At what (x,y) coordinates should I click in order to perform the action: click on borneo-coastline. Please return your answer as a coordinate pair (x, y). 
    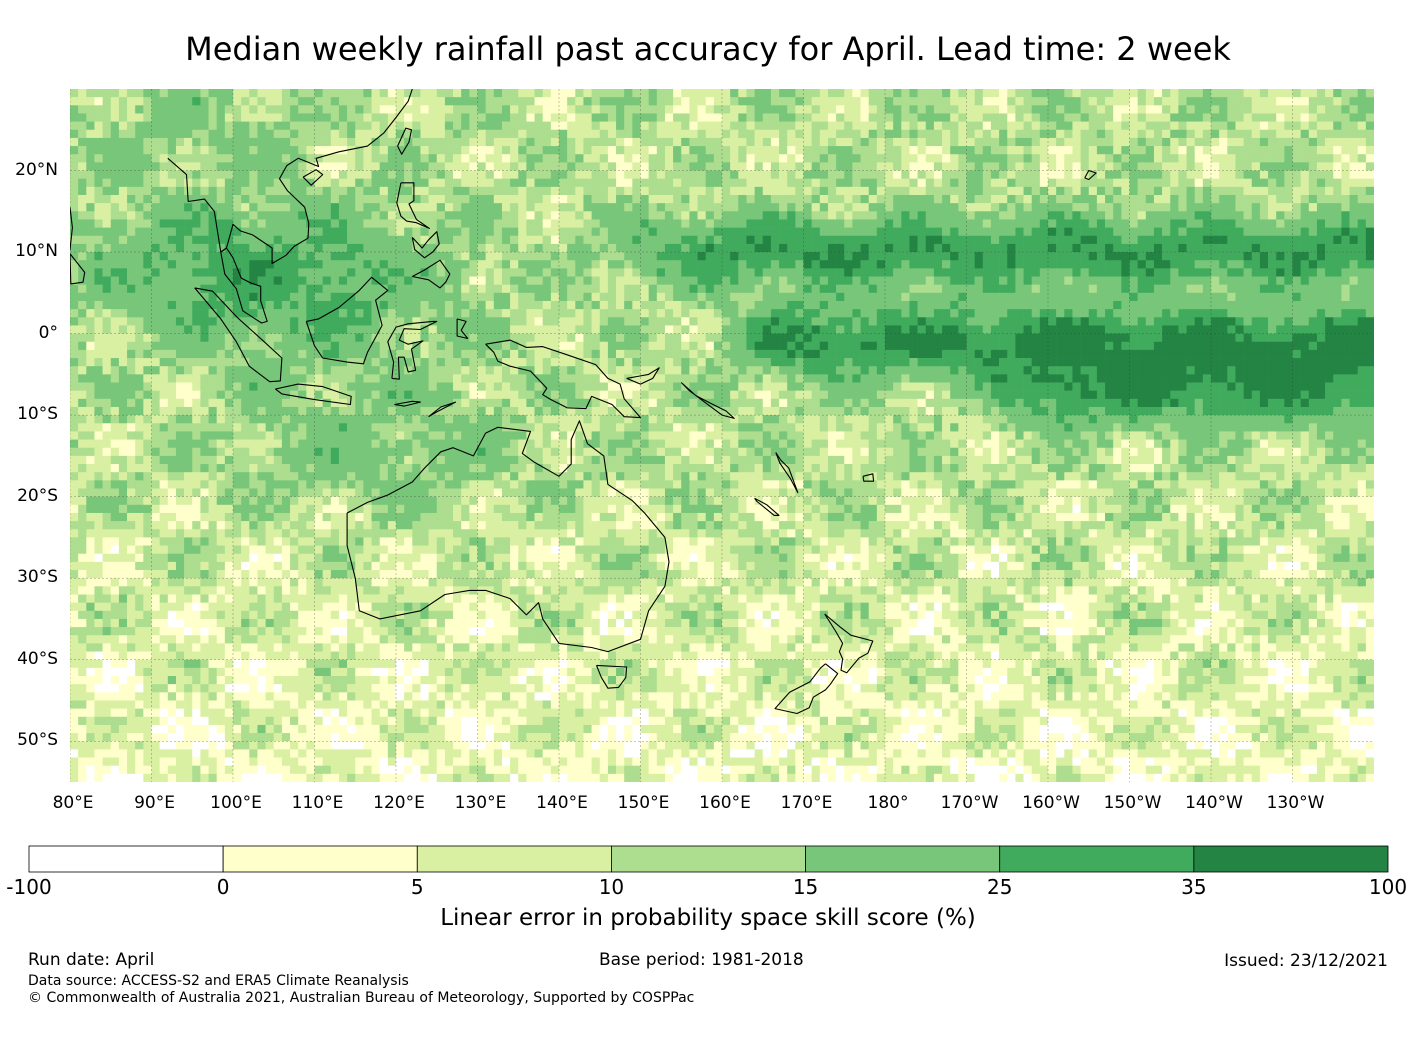
    Looking at the image, I should click on (347, 320).